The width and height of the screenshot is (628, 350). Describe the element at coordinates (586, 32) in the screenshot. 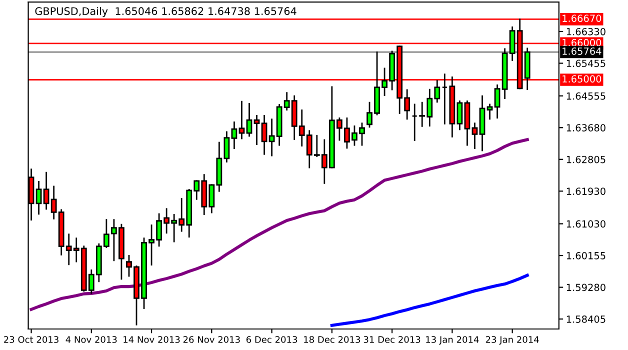

I see `y-tick-label: 1.66330` at that location.